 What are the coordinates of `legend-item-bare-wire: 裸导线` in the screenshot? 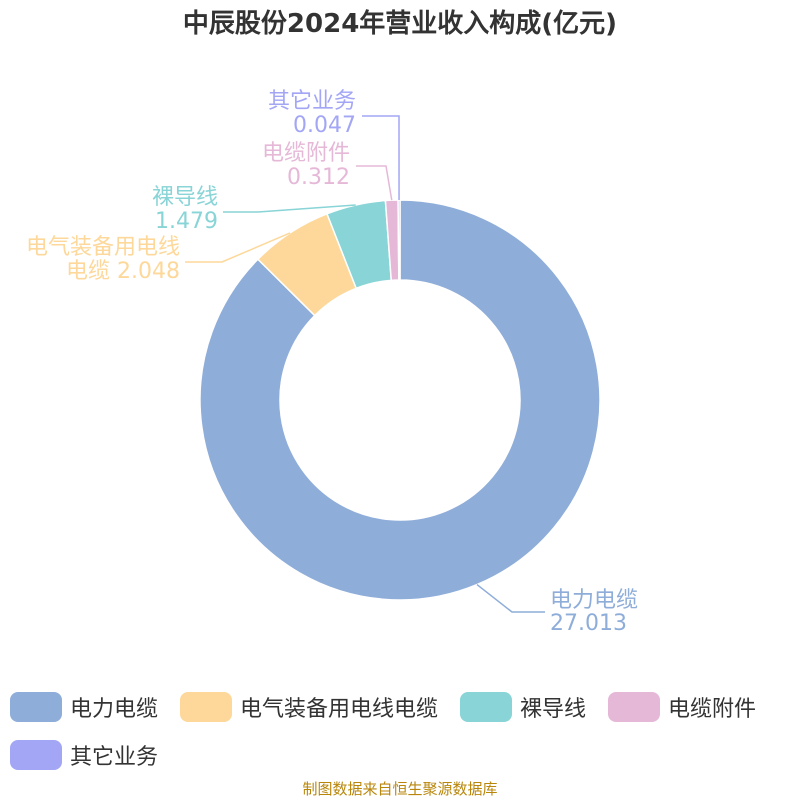 It's located at (523, 707).